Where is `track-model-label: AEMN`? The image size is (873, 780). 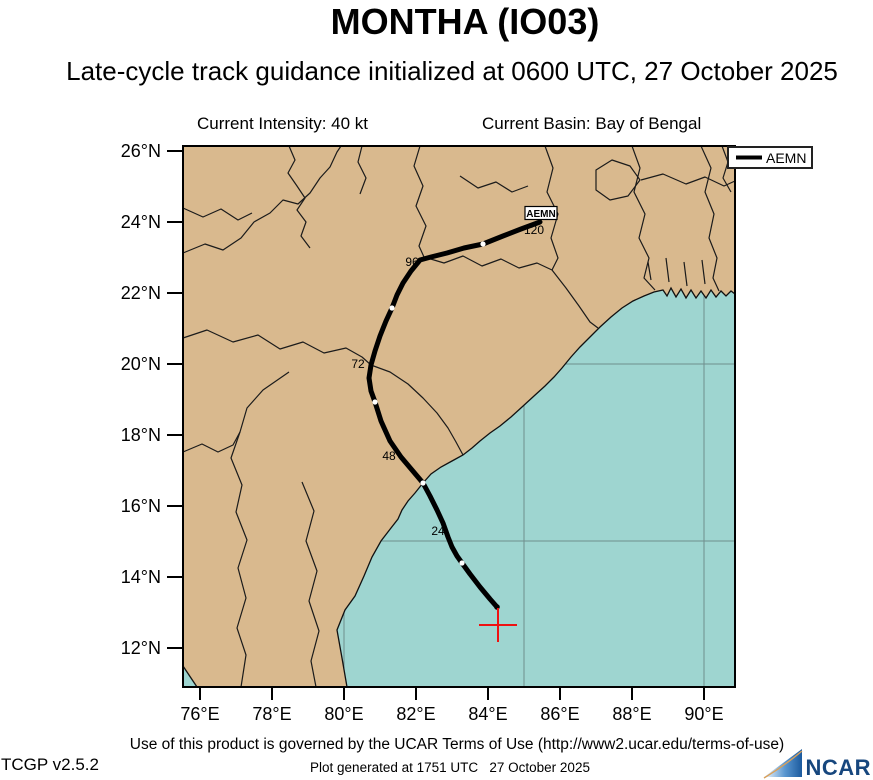 track-model-label: AEMN is located at coordinates (540, 214).